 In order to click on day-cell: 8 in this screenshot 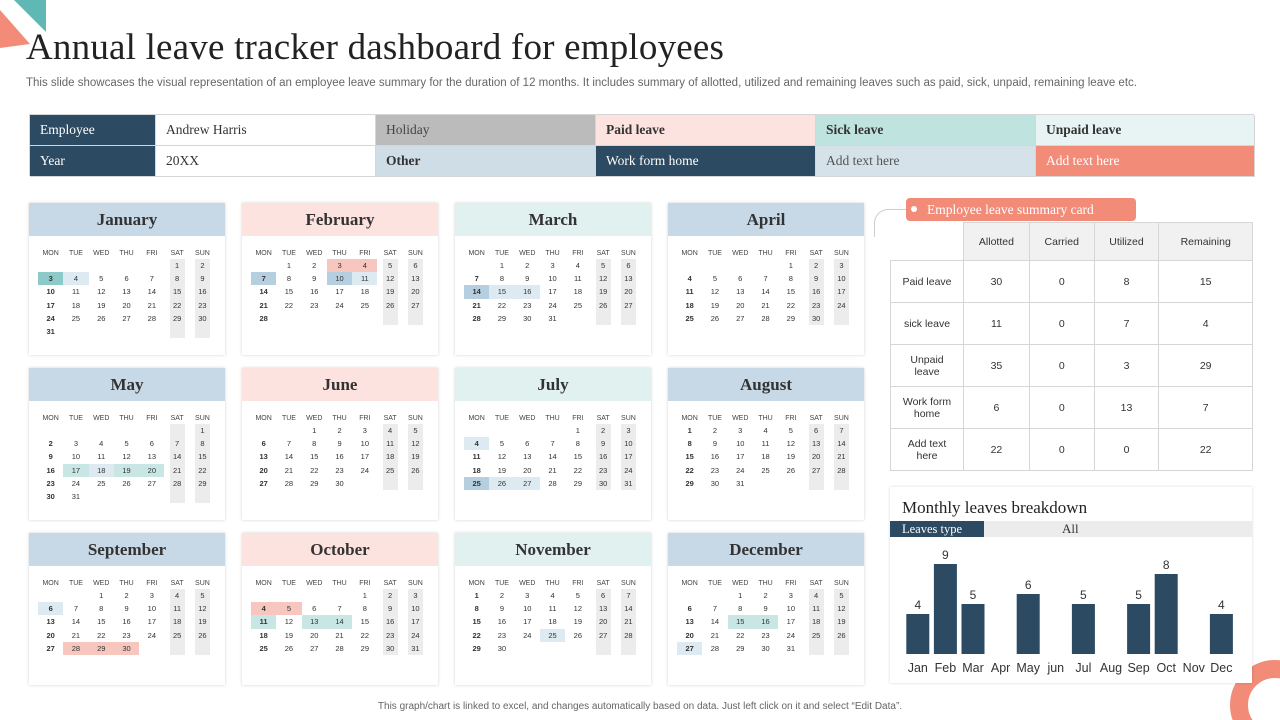, I will do `click(364, 609)`.